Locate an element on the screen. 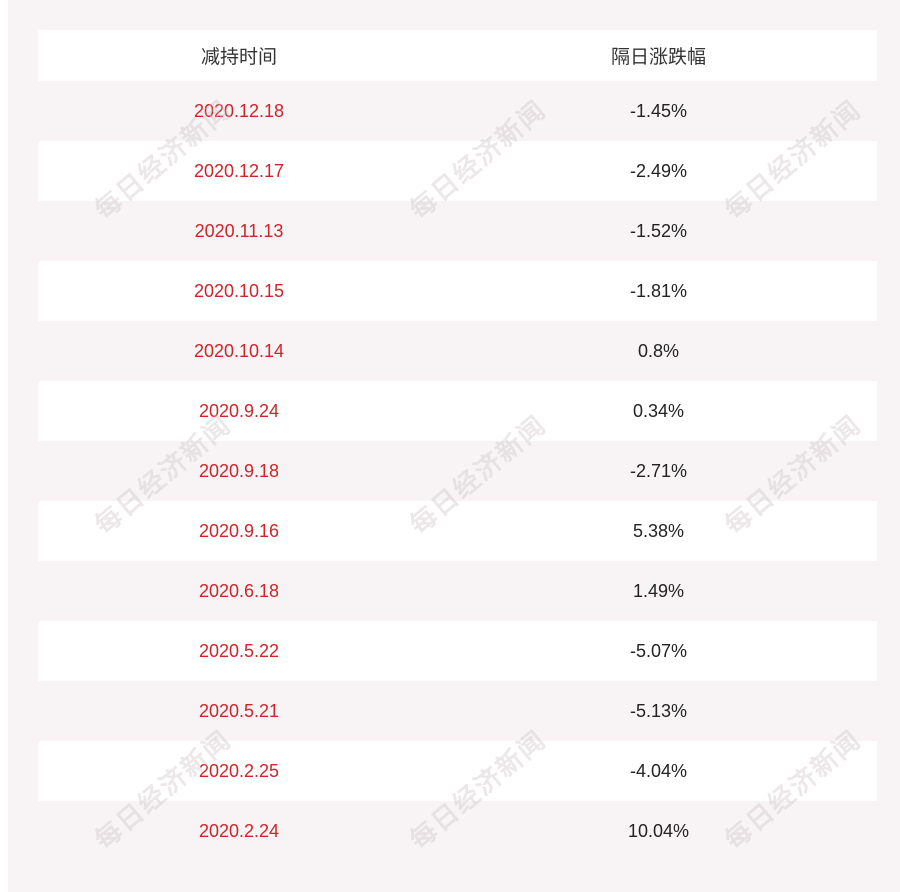 The width and height of the screenshot is (900, 892). row-date: 2020.5.21 is located at coordinates (239, 710).